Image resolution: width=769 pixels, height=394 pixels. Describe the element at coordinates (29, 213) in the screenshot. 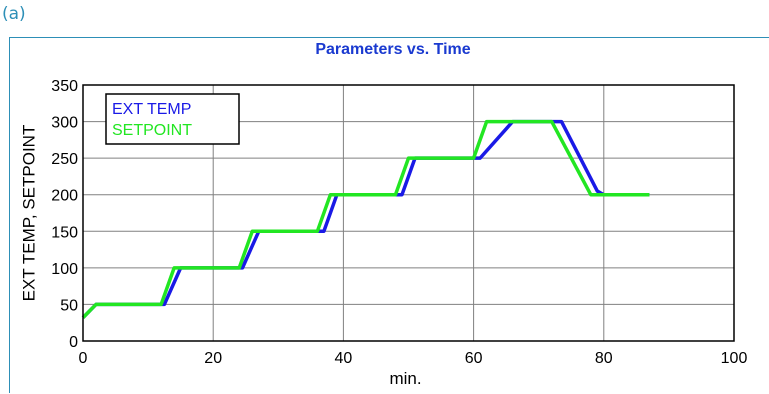

I see `y-axis-label: EXT TEMP, SETPOINT` at that location.